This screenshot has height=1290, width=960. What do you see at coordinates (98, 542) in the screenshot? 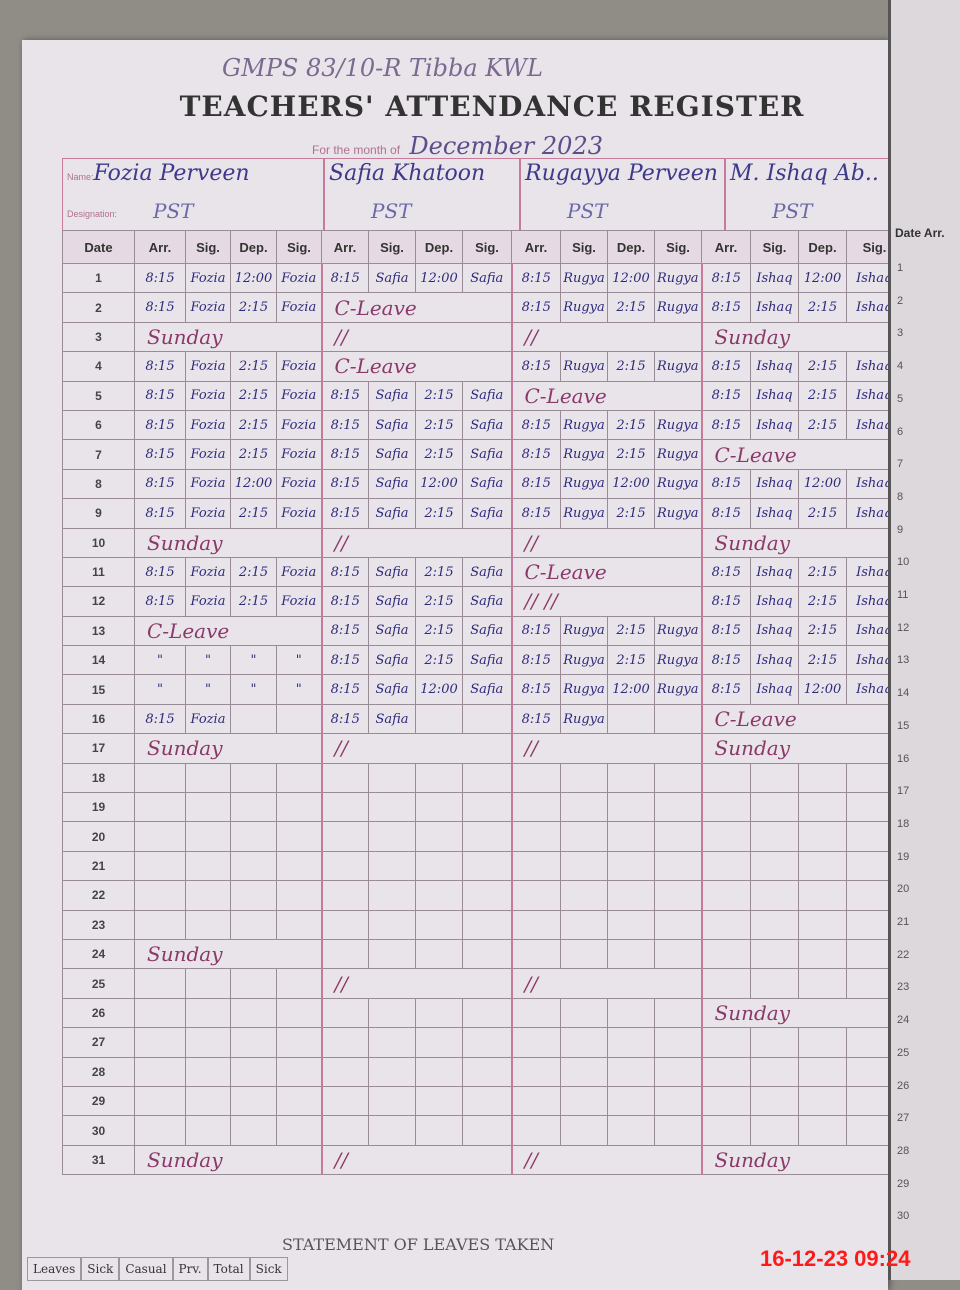
I see `date-cell: 10` at bounding box center [98, 542].